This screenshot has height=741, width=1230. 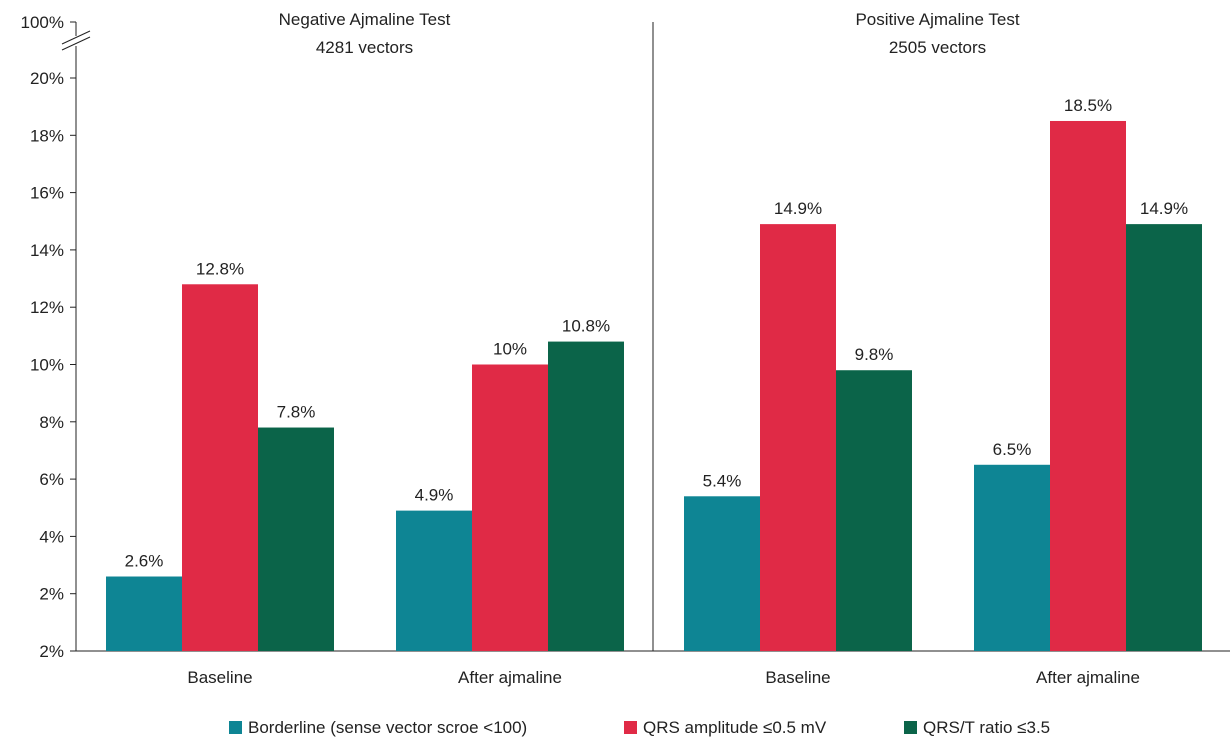 What do you see at coordinates (874, 354) in the screenshot?
I see `data-label: 9.8%` at bounding box center [874, 354].